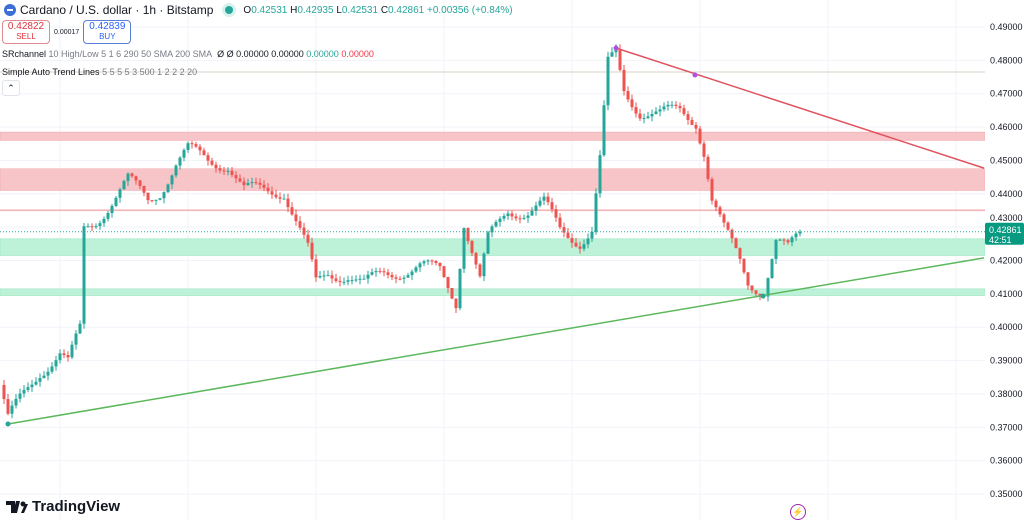 Image resolution: width=1024 pixels, height=520 pixels. What do you see at coordinates (493, 247) in the screenshot?
I see `support-zone` at bounding box center [493, 247].